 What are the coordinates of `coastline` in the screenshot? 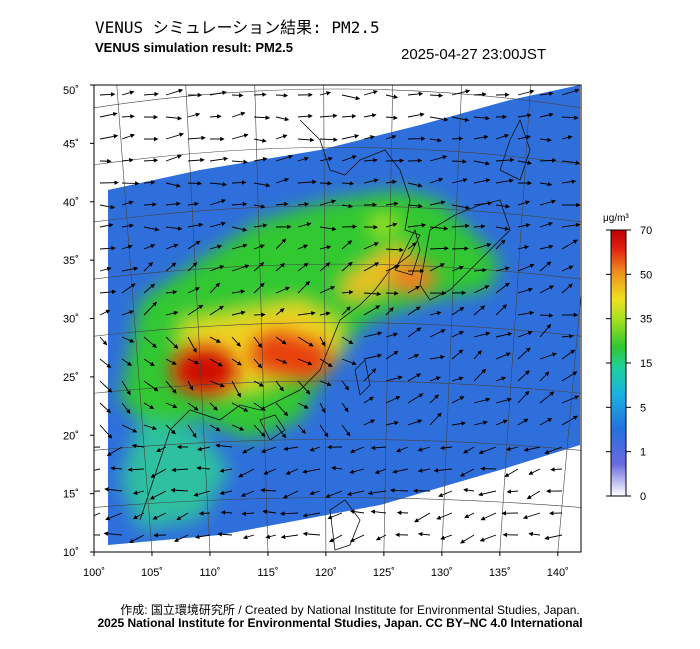 It's located at (362, 377).